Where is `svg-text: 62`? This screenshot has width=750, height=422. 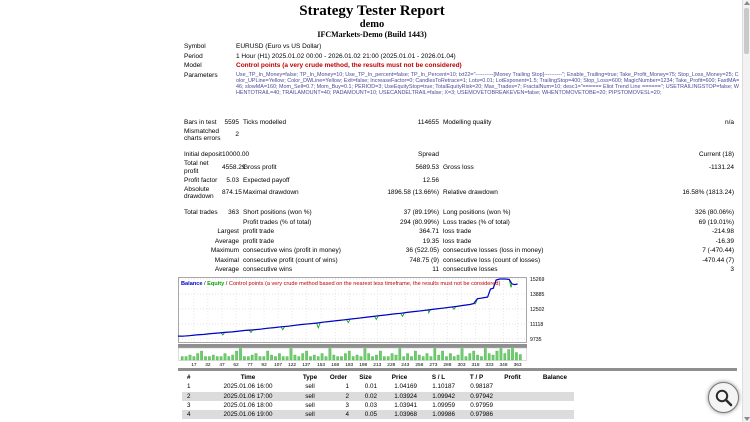 svg-text: 62 is located at coordinates (236, 365).